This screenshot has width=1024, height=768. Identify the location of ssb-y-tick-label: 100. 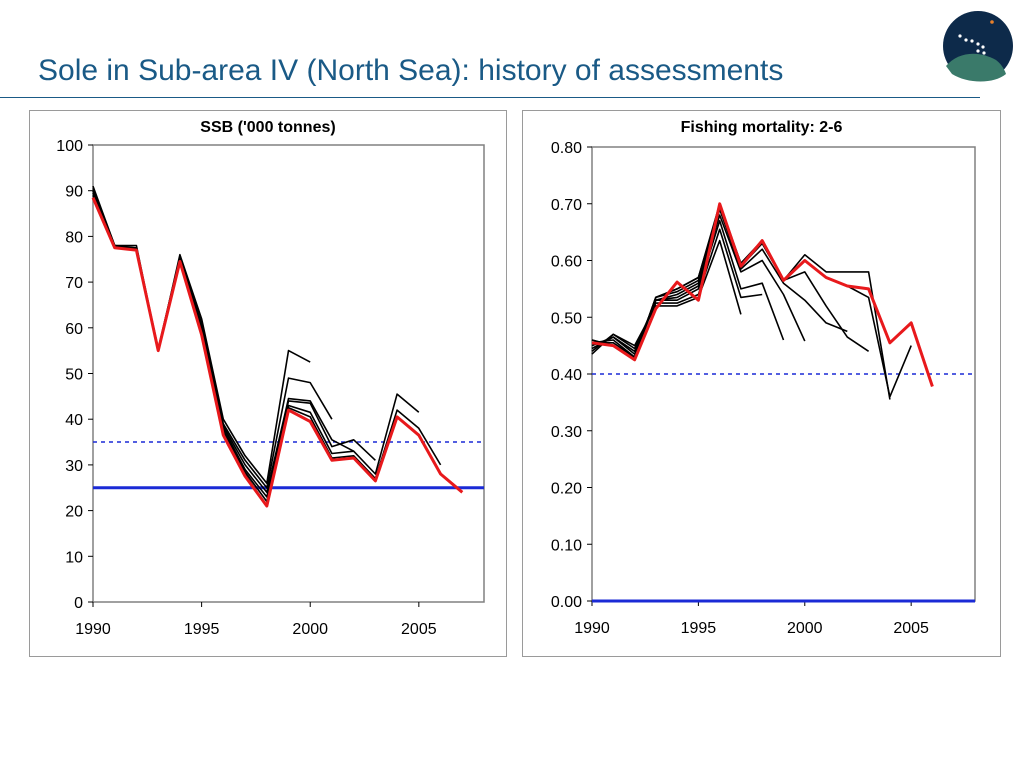
(69, 146).